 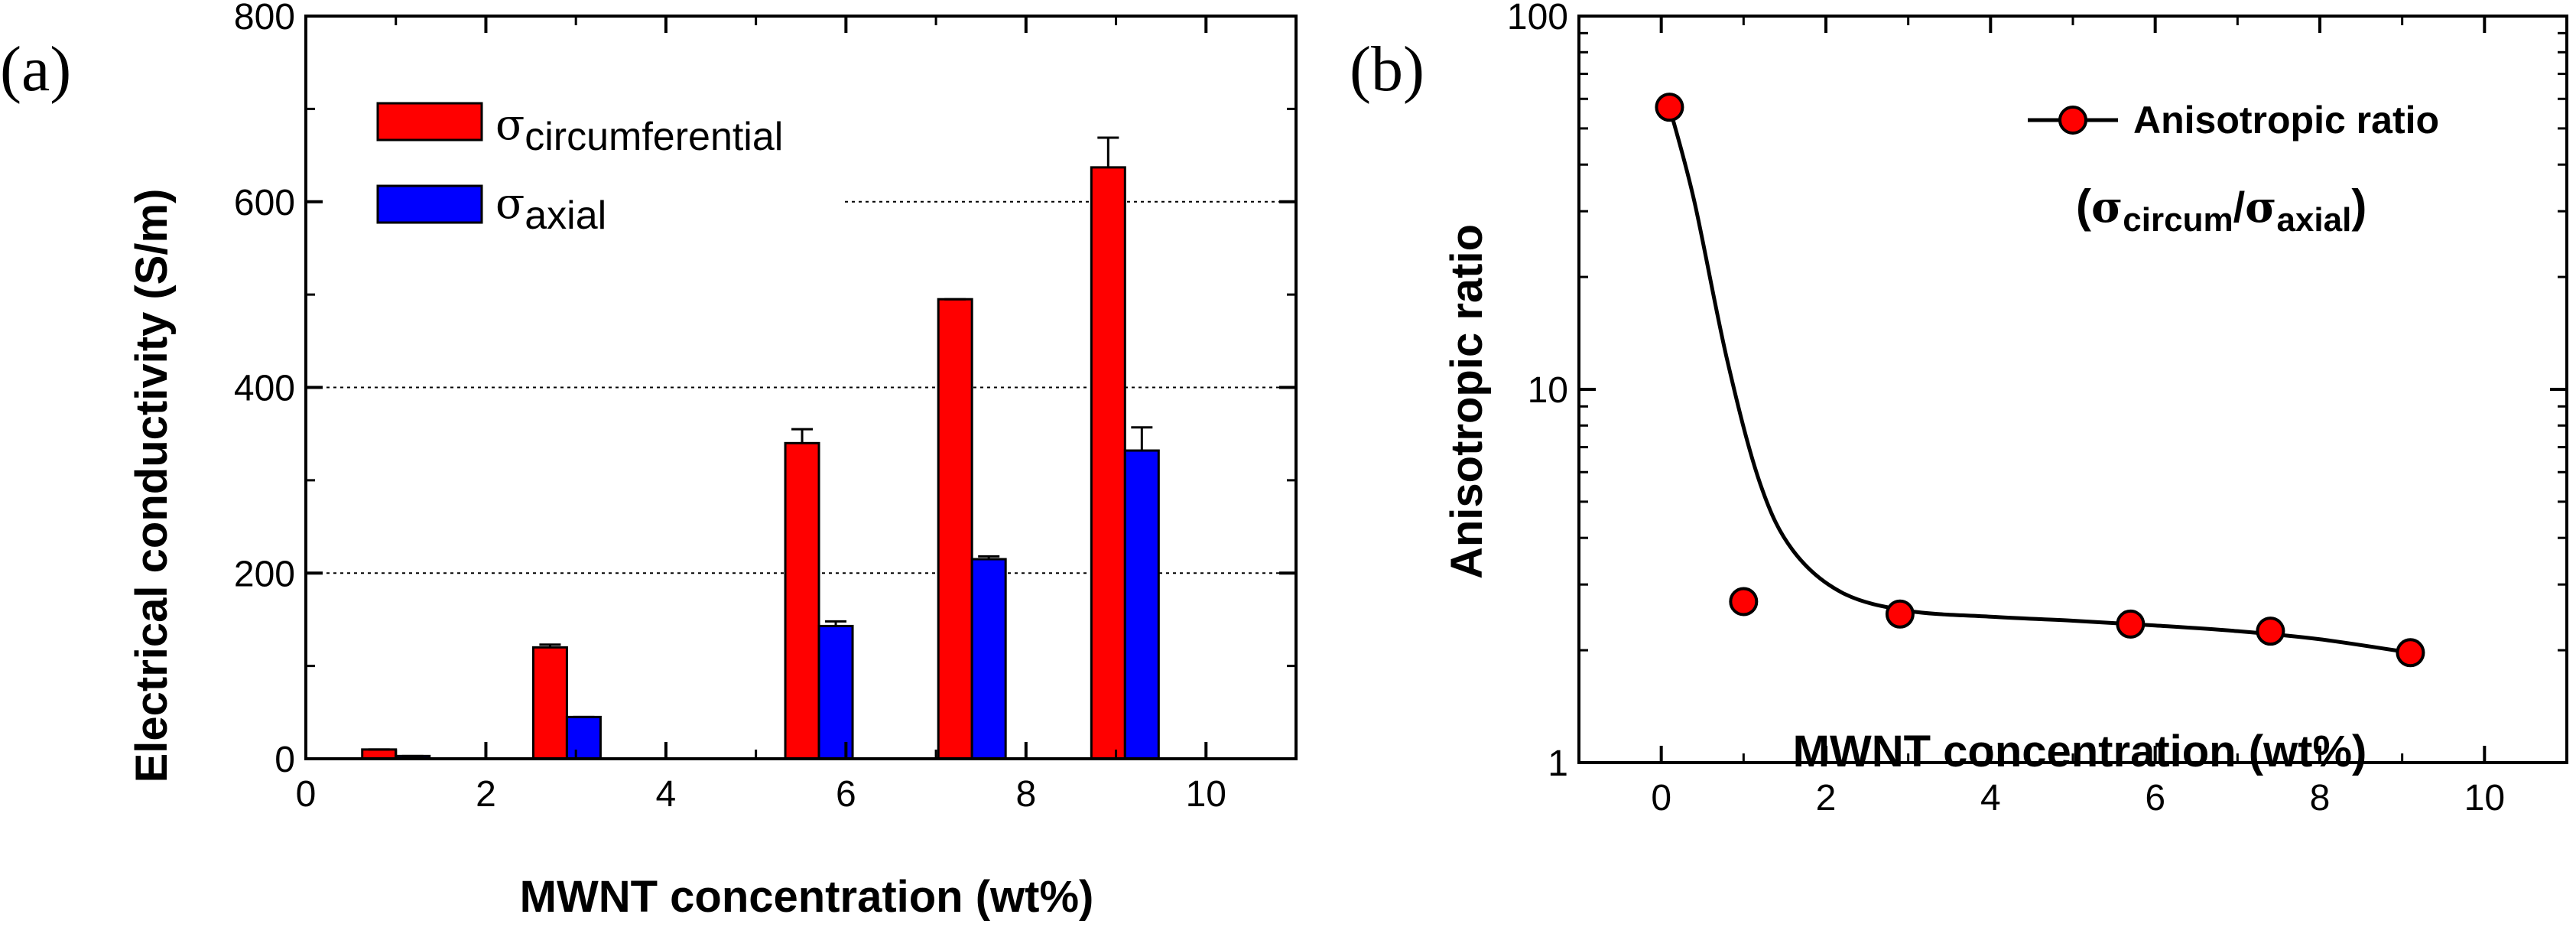 I want to click on legend-swatch-circumferential, so click(x=429, y=122).